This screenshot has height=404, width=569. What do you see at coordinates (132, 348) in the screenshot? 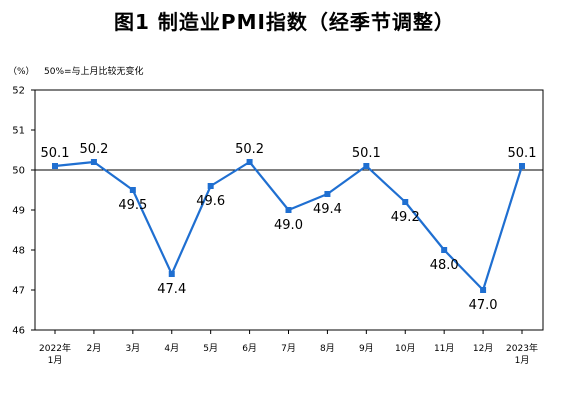
I see `x-tick-label: 3月` at bounding box center [132, 348].